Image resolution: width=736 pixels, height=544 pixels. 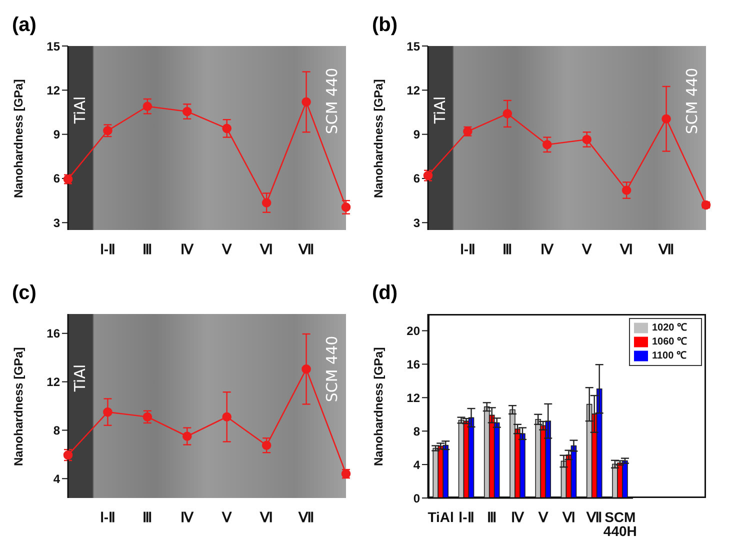 What do you see at coordinates (669, 356) in the screenshot?
I see `legend-label: 1100 ℃` at bounding box center [669, 356].